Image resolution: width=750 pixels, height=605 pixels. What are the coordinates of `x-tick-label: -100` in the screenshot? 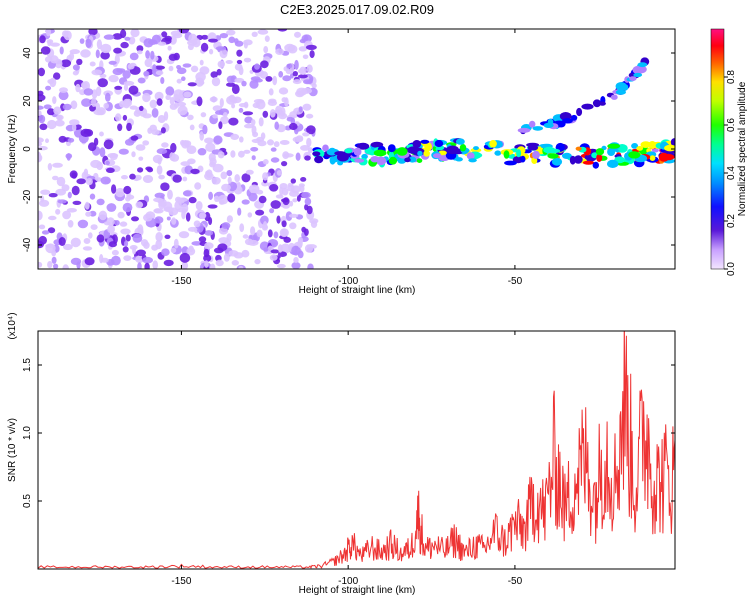 It's located at (348, 281).